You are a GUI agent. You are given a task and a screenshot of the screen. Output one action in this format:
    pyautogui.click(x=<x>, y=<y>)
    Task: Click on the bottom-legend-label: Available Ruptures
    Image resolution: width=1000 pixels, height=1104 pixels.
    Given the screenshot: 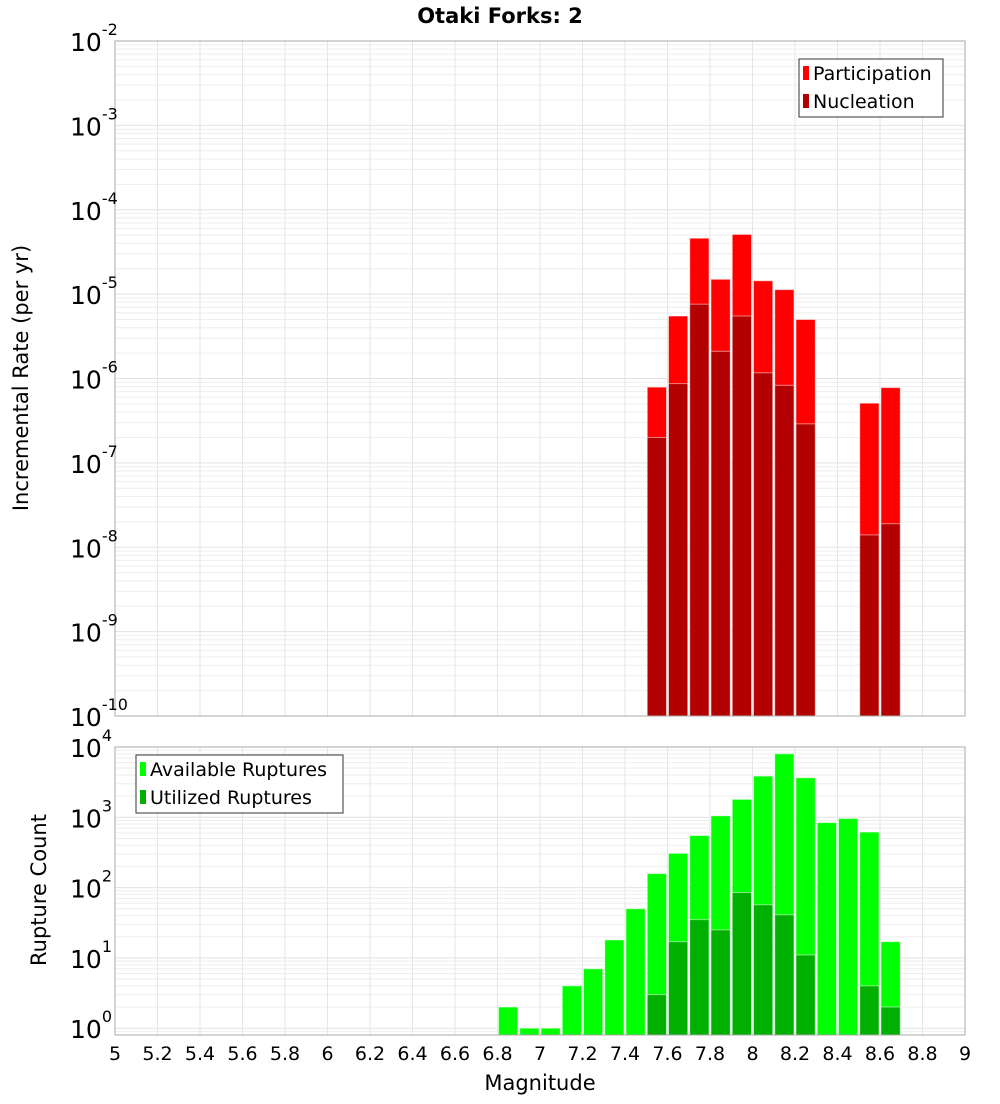 What is the action you would take?
    pyautogui.click(x=238, y=770)
    